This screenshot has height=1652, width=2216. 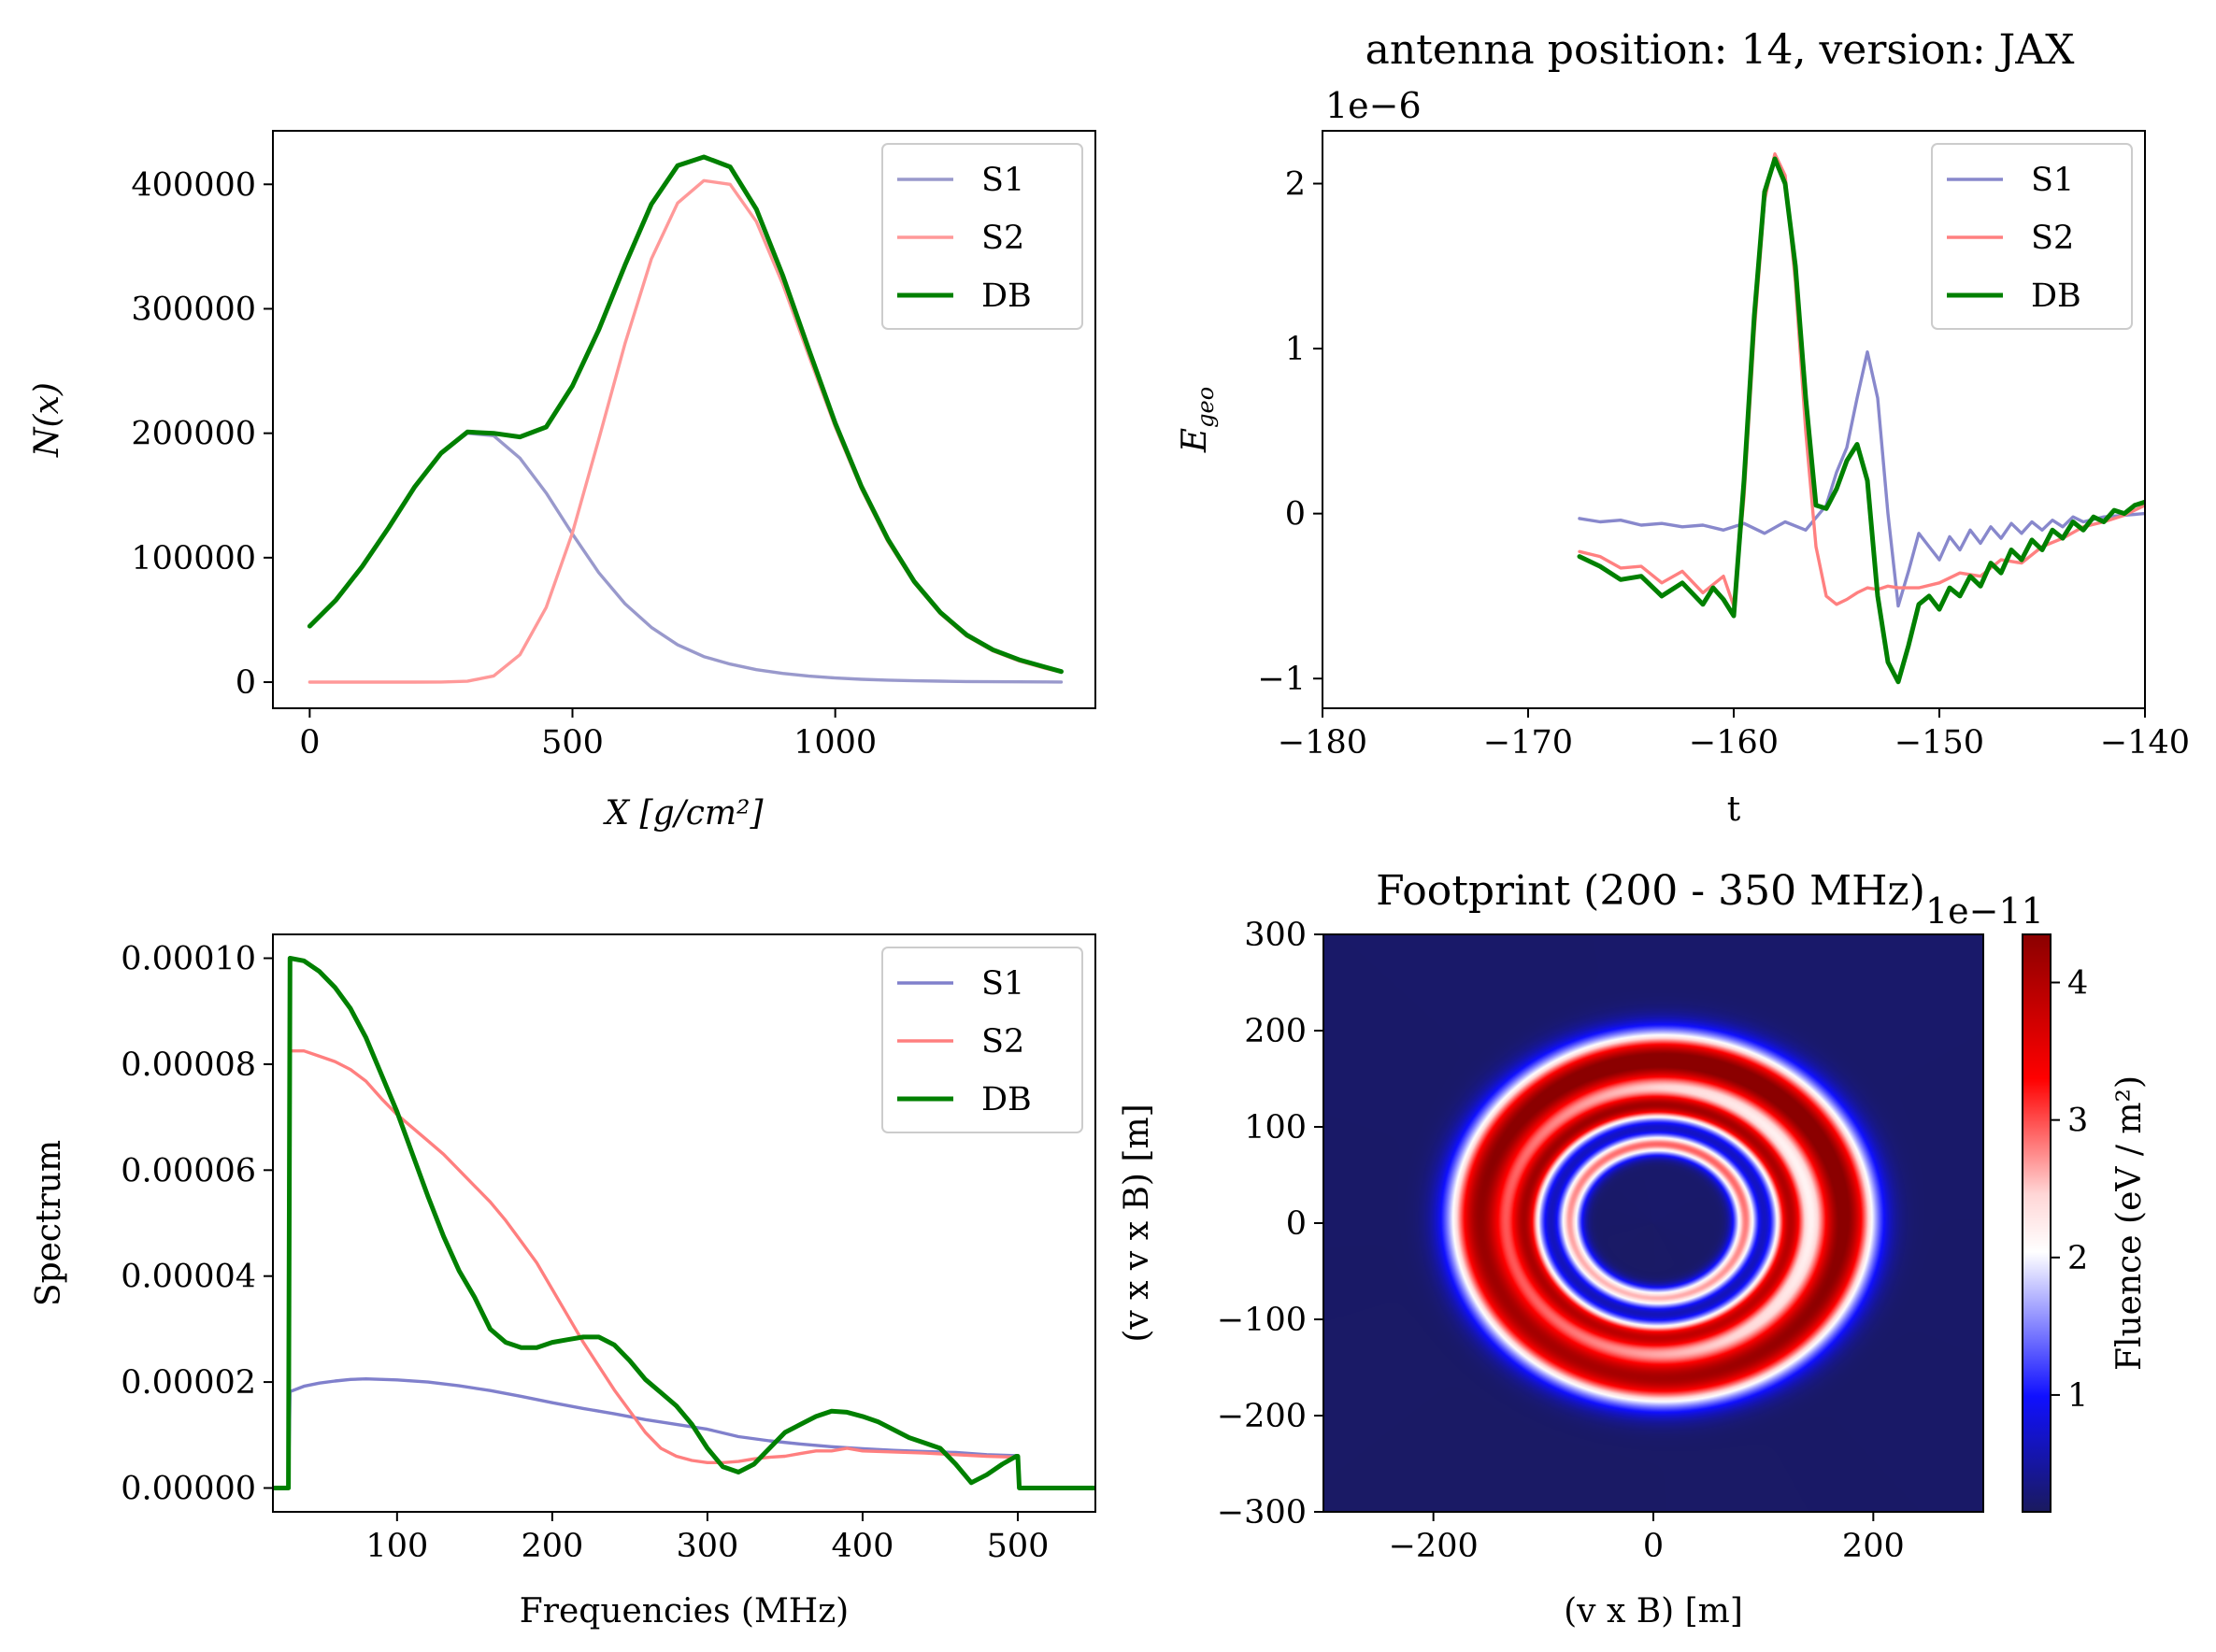 I want to click on spectrum-y-label: Spectrum, so click(x=49, y=1223).